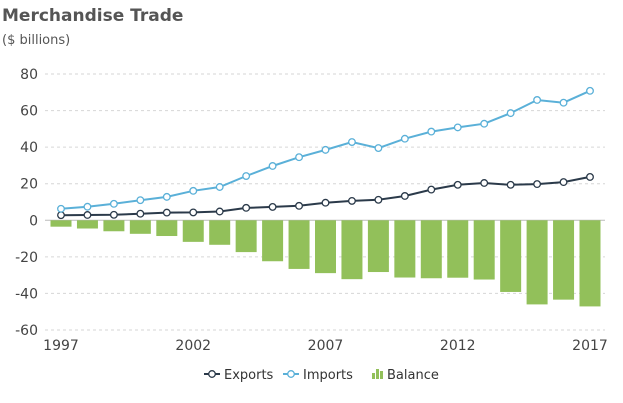 The image size is (623, 403). Describe the element at coordinates (458, 346) in the screenshot. I see `x-tick-label: 2012` at that location.